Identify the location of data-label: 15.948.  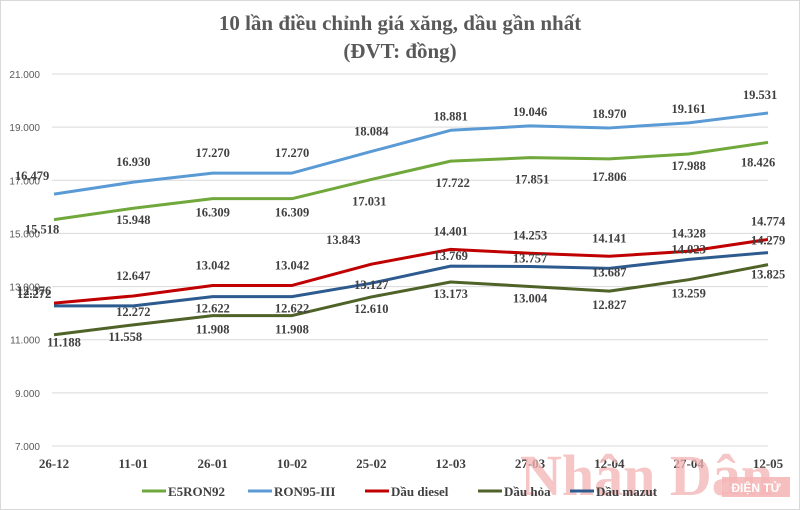
(133, 220).